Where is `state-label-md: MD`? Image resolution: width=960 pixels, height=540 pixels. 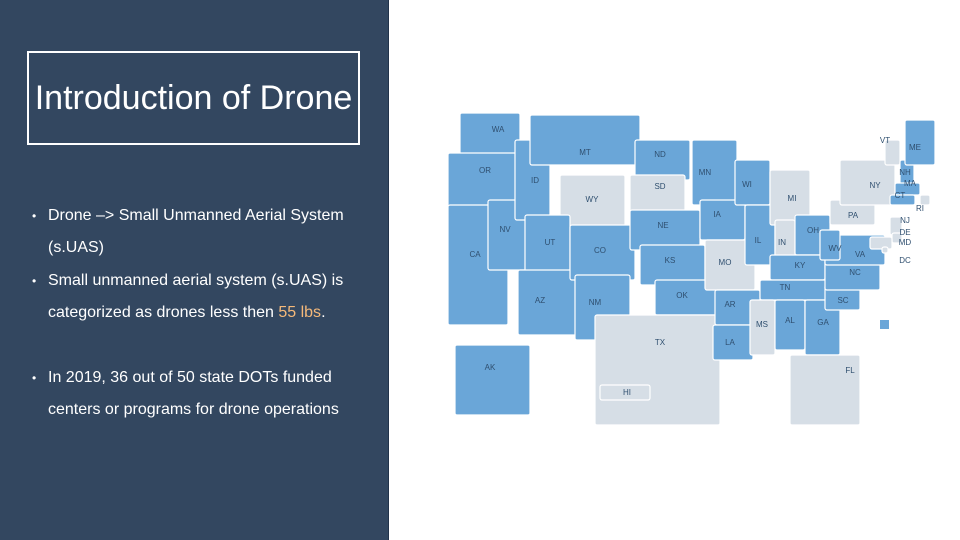 state-label-md: MD is located at coordinates (905, 242).